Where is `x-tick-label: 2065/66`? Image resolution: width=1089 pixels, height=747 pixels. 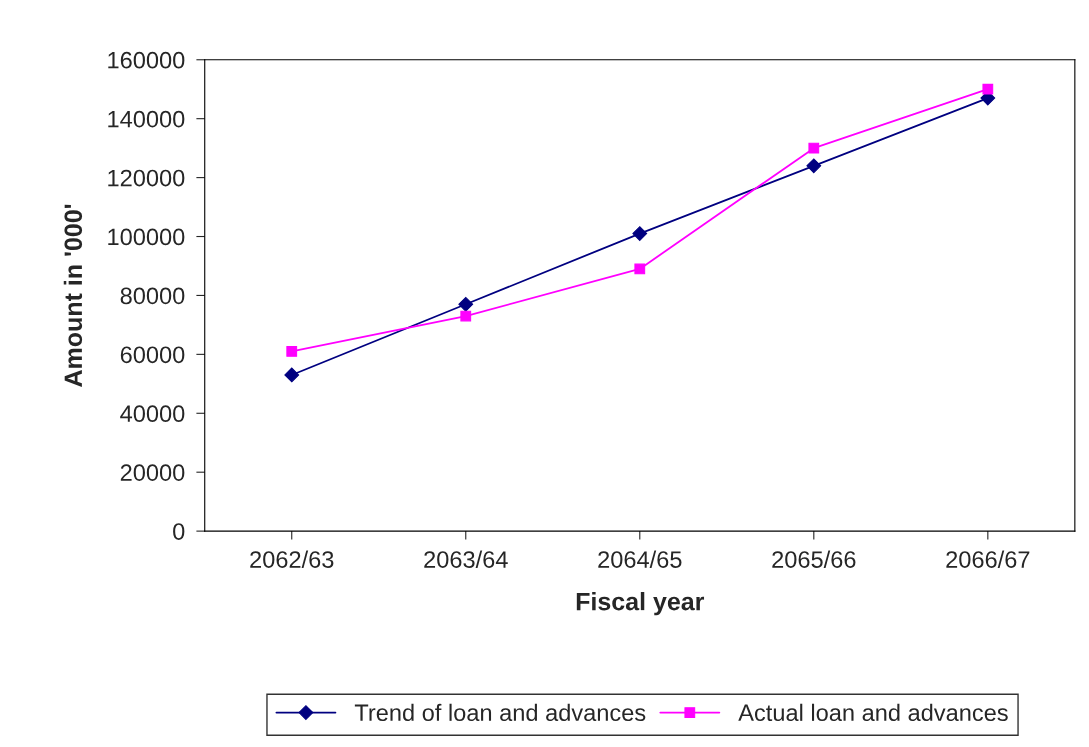
x-tick-label: 2065/66 is located at coordinates (814, 559).